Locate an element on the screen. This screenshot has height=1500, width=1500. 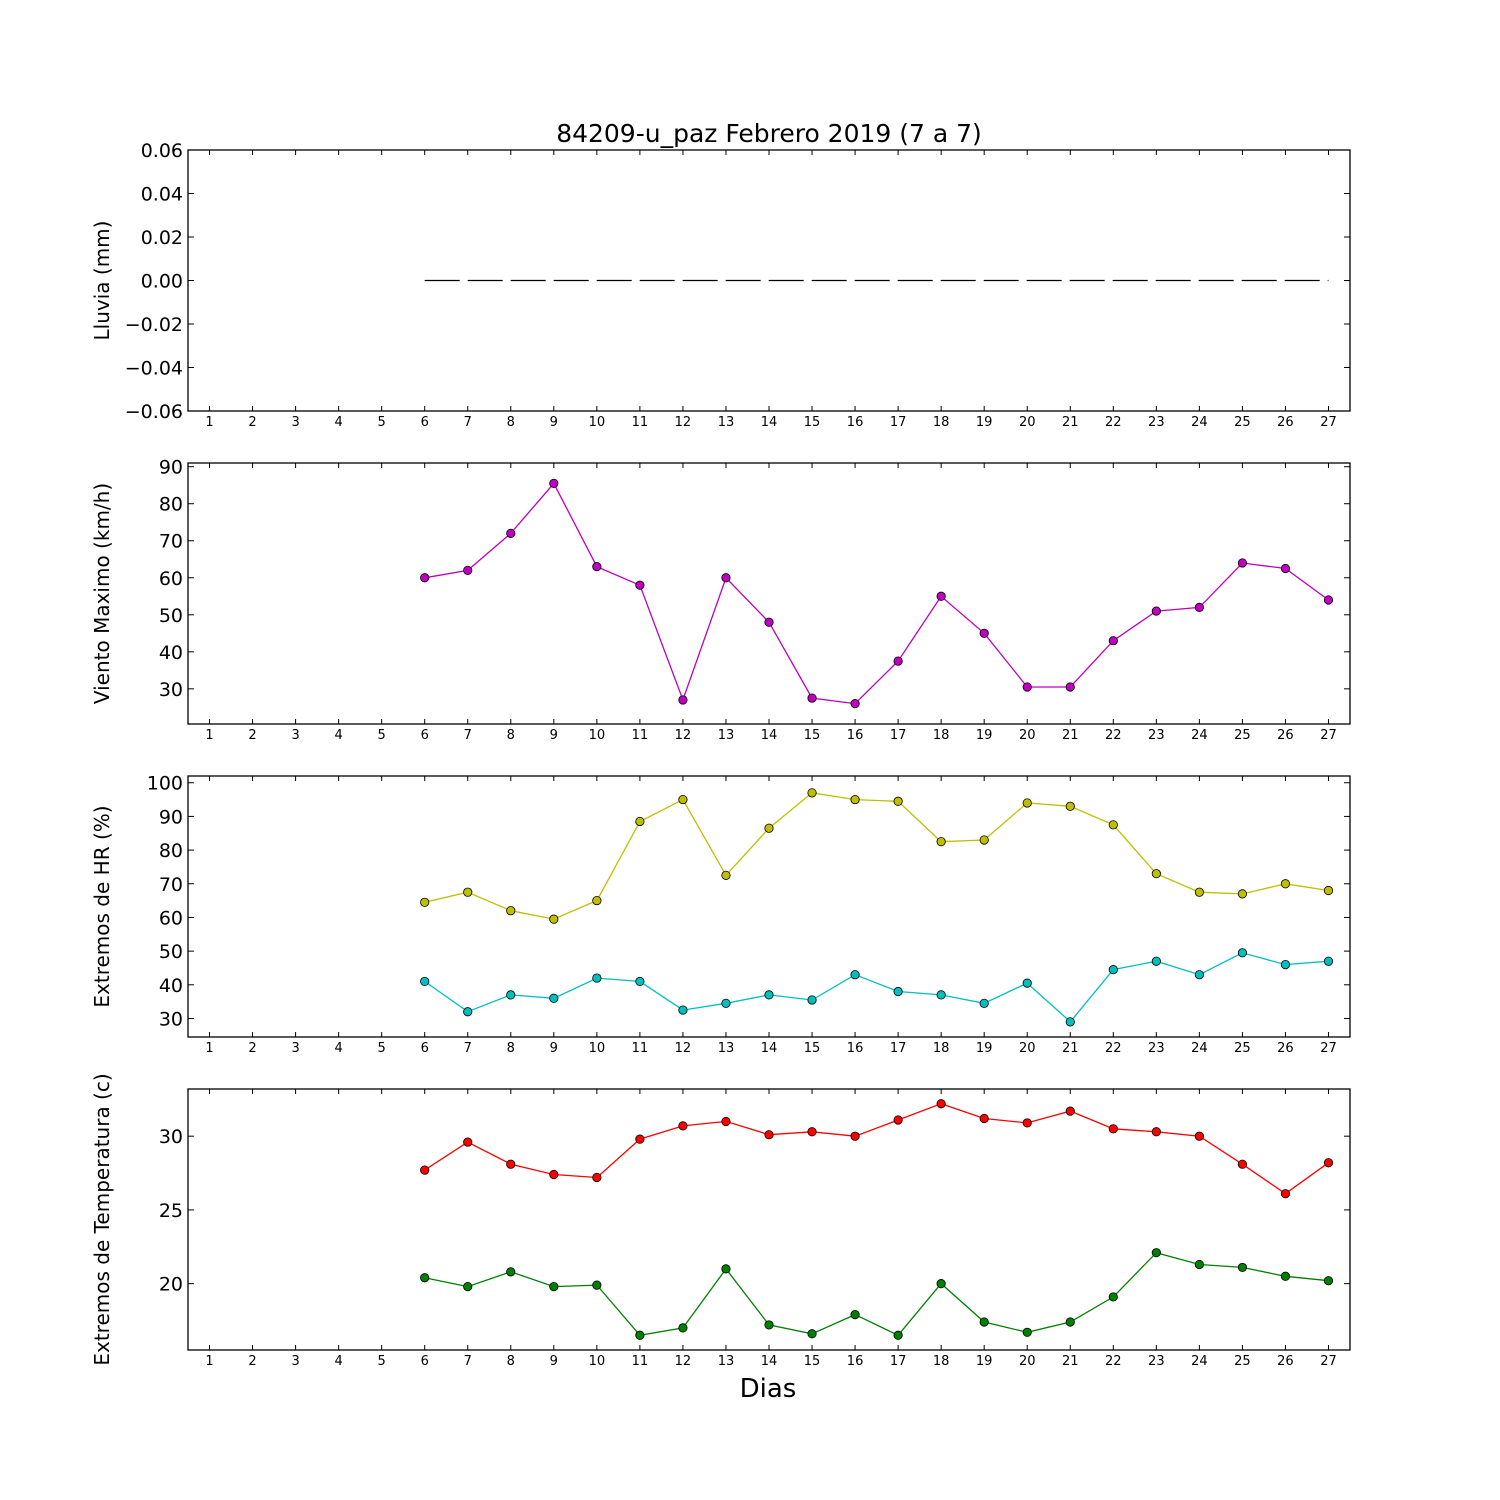
x-tick-label: 1 is located at coordinates (209, 735).